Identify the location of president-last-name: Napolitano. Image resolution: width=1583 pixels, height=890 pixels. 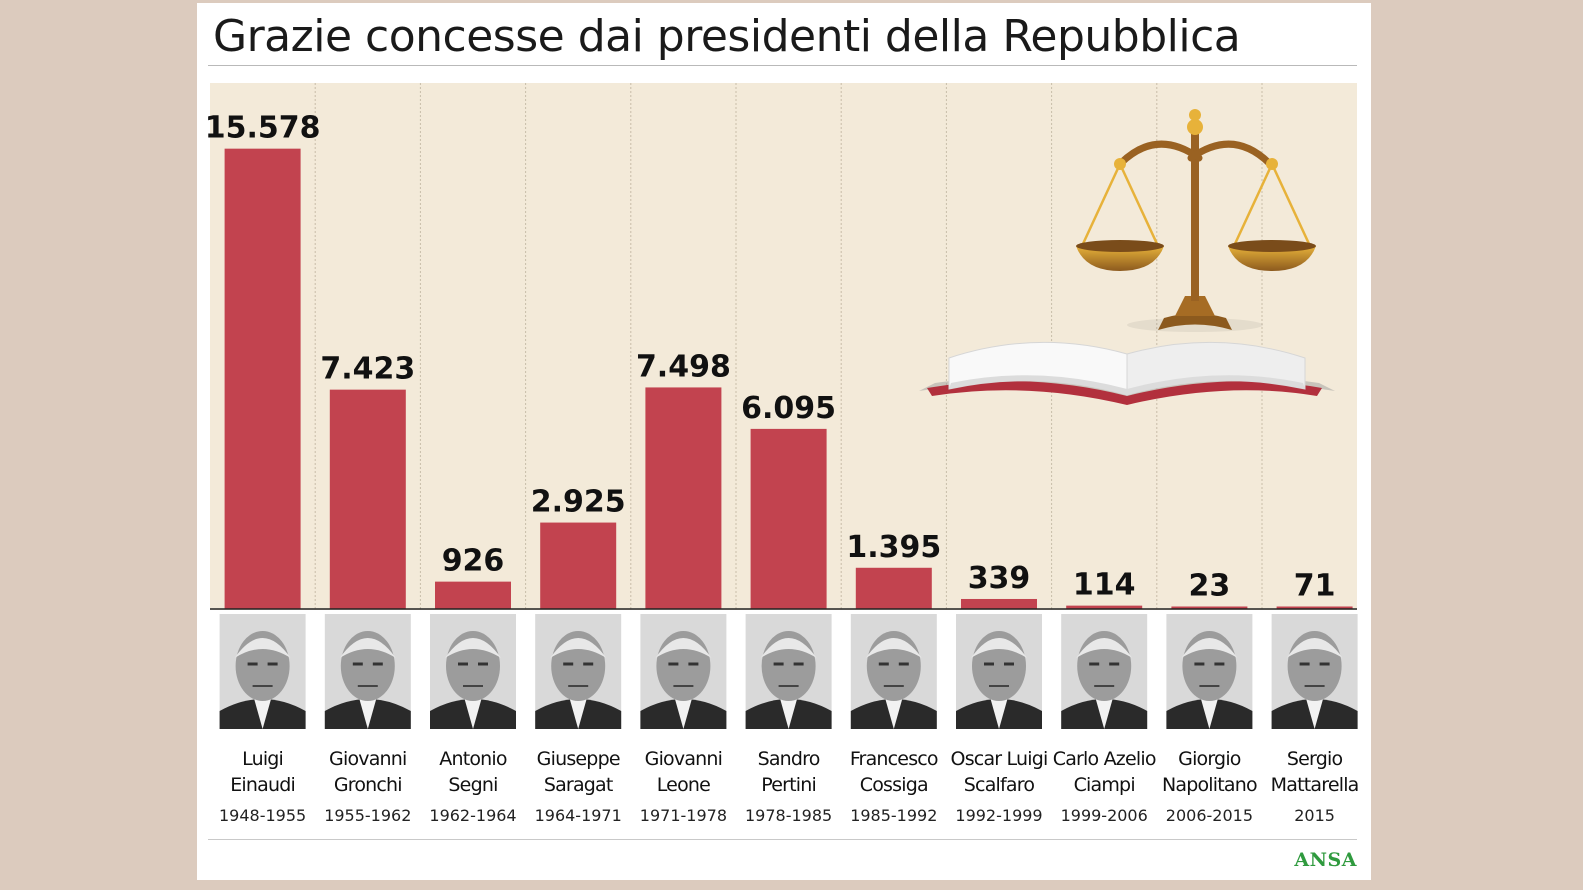
(1209, 785).